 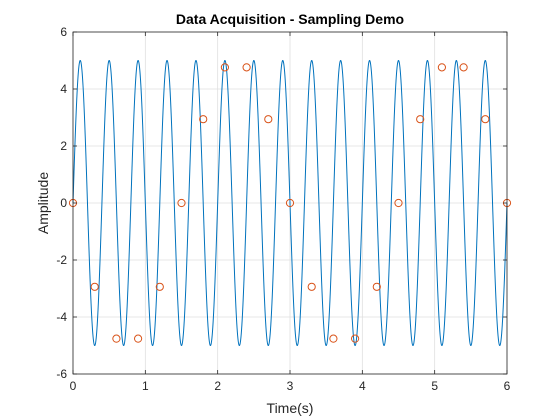 What do you see at coordinates (63, 203) in the screenshot?
I see `y-tick-label: 0` at bounding box center [63, 203].